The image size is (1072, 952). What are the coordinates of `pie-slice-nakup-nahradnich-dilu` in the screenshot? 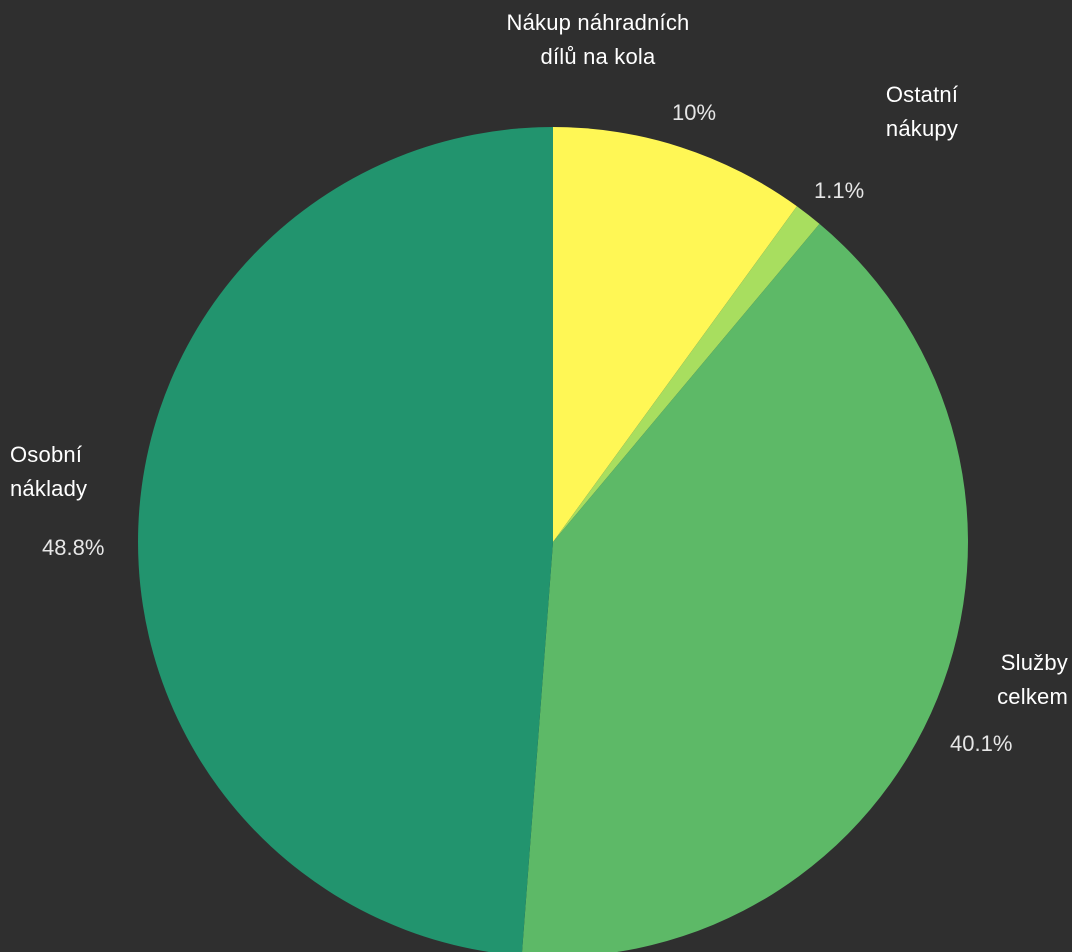 It's located at (675, 334).